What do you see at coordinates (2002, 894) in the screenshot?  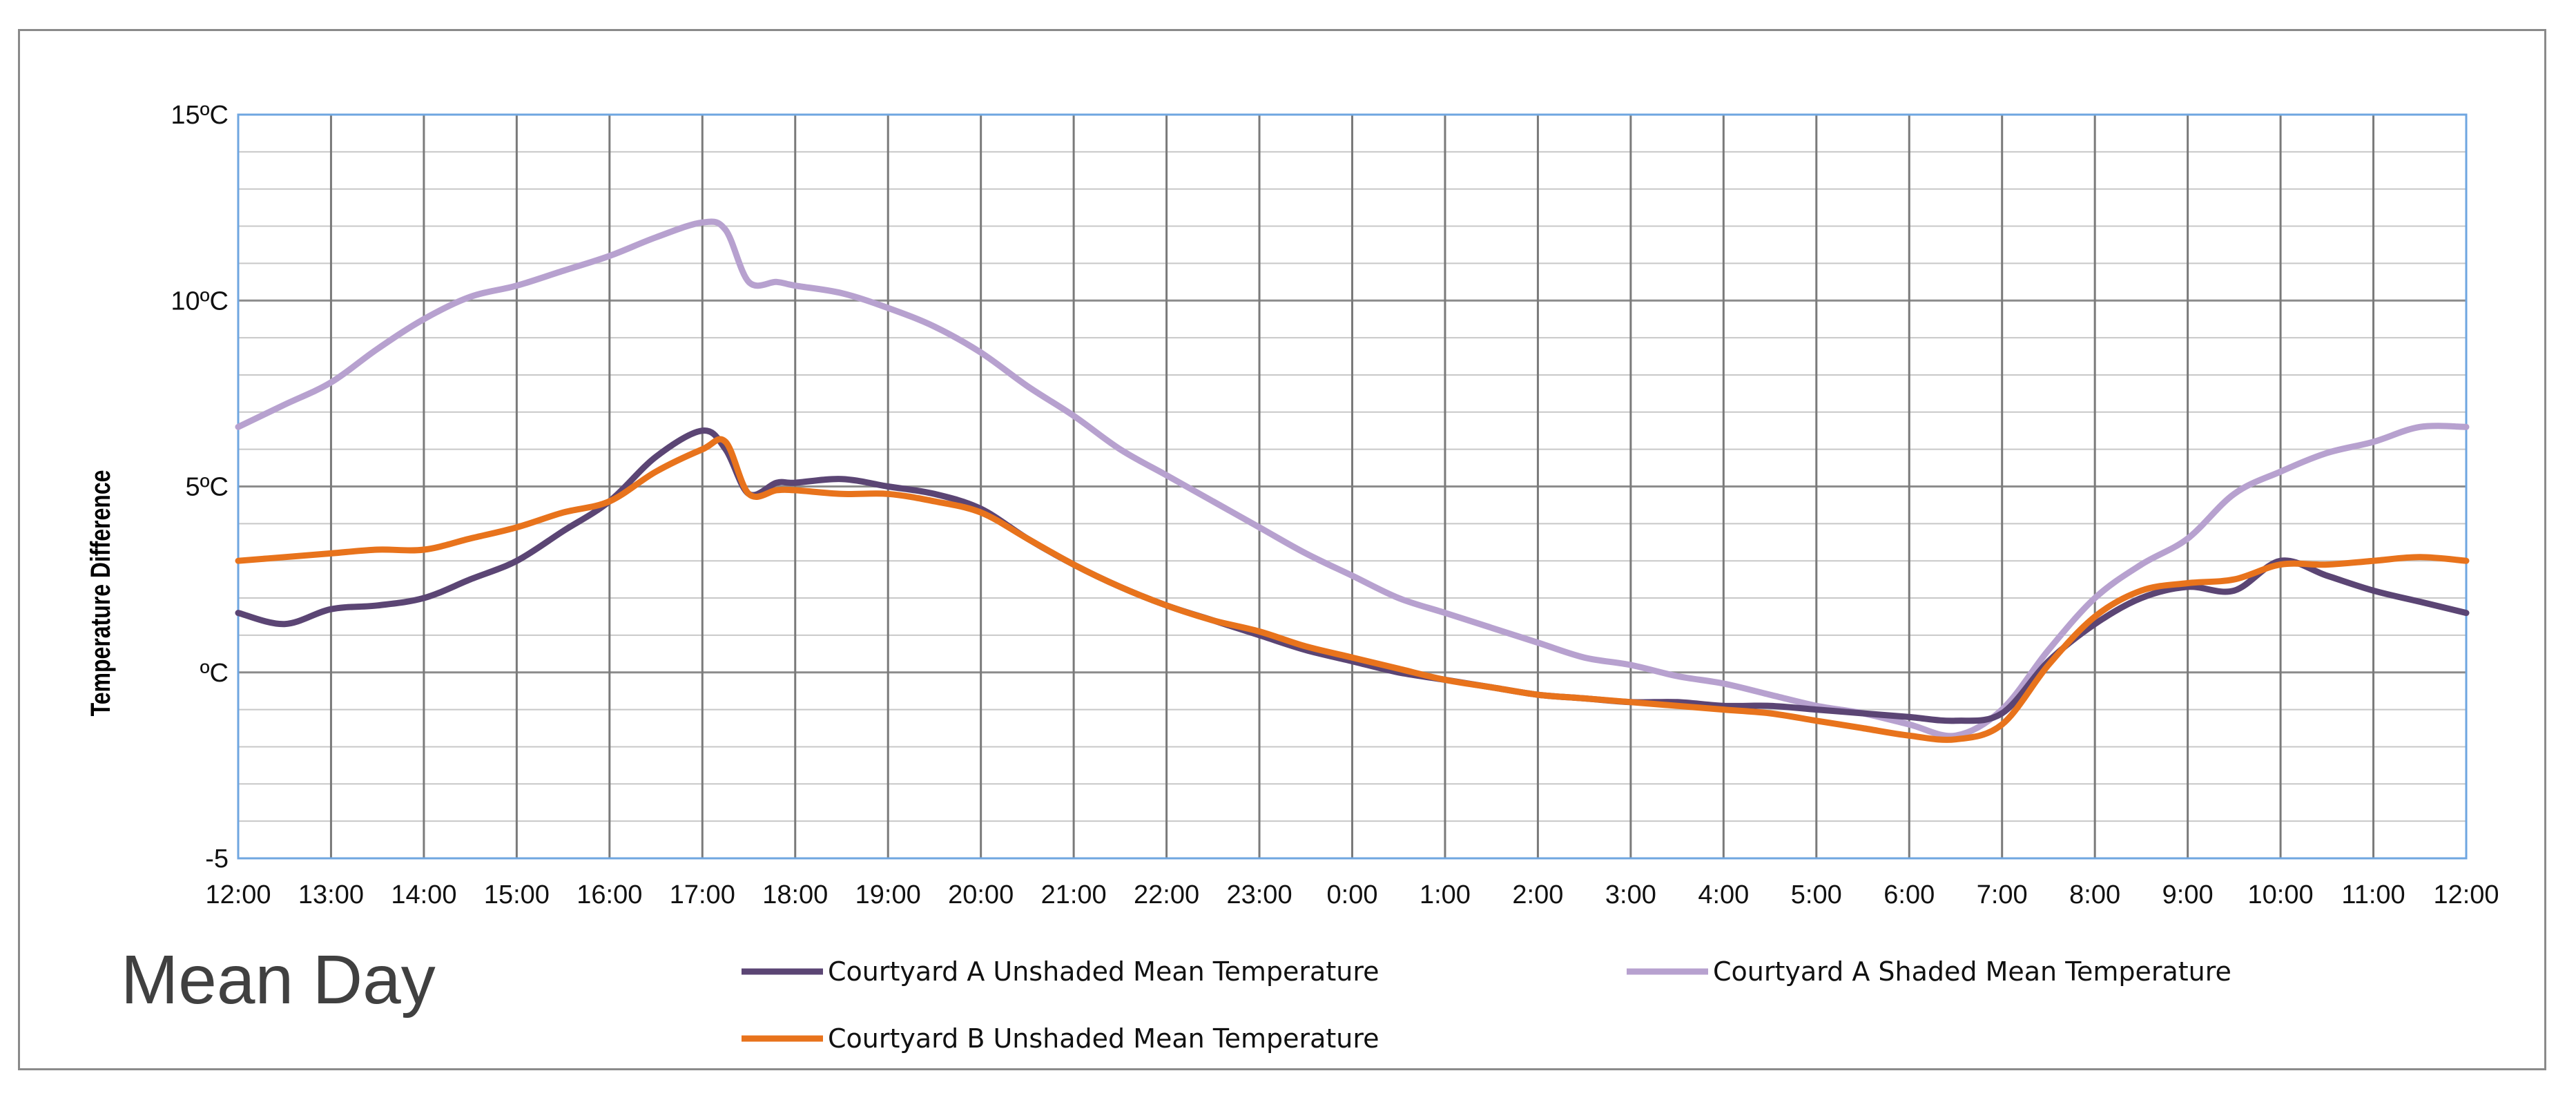 I see `x-tick-label: 7:00` at bounding box center [2002, 894].